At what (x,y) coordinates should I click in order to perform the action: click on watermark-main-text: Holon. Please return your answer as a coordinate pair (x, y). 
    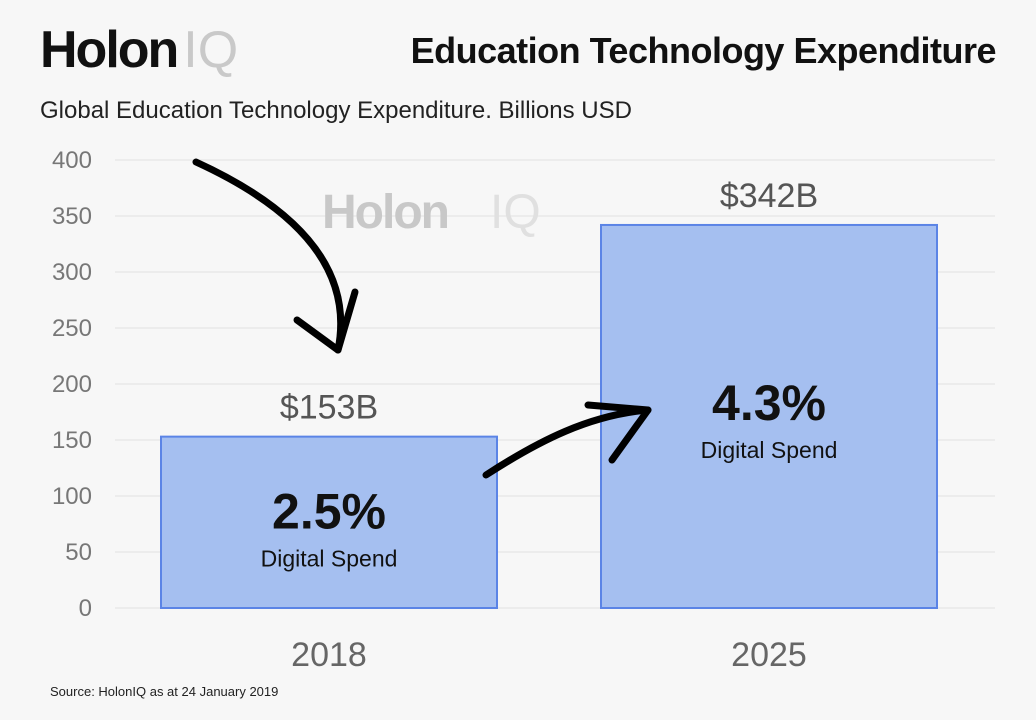
    Looking at the image, I should click on (385, 212).